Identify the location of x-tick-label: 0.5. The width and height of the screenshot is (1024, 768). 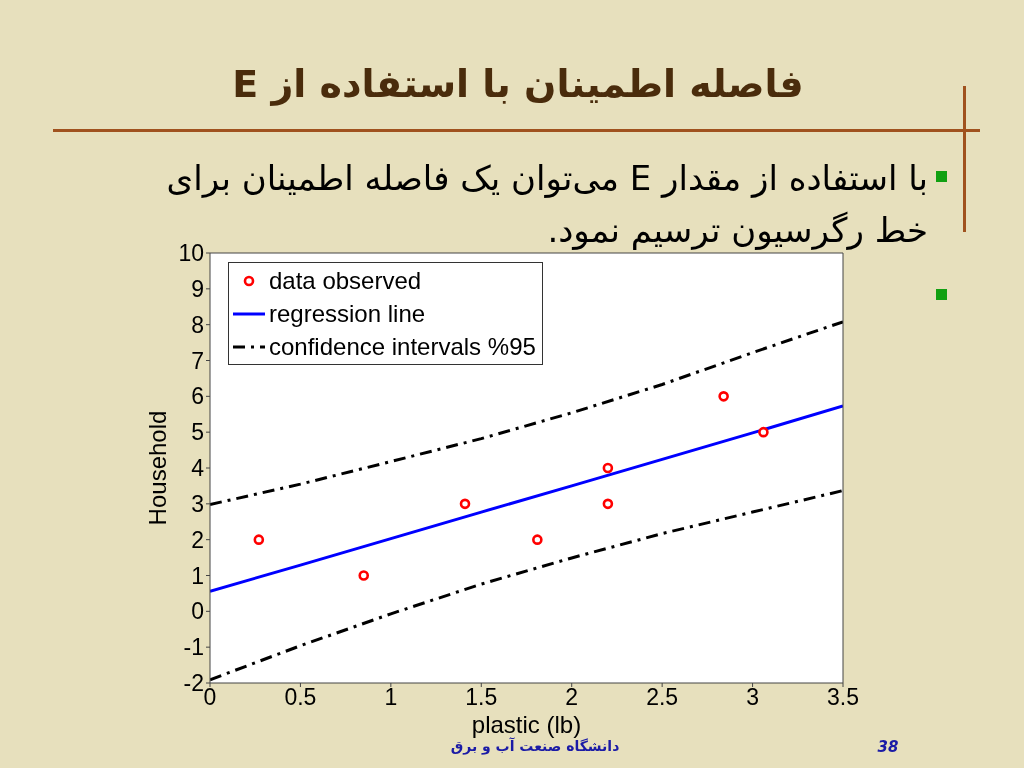
(300, 697).